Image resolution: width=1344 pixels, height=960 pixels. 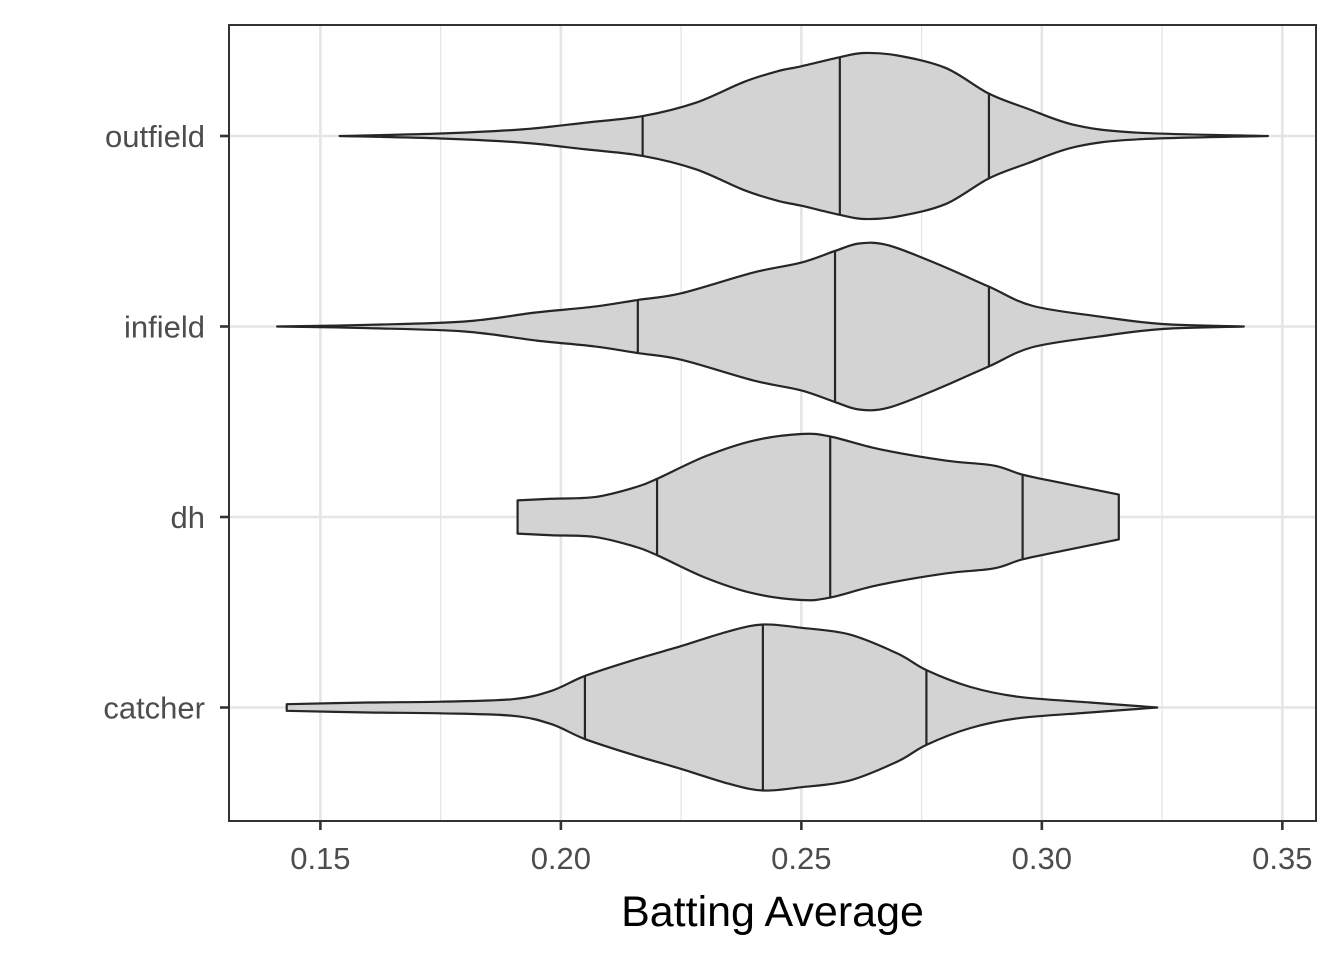 I want to click on x-tick-label: 0.35, so click(x=1282, y=858).